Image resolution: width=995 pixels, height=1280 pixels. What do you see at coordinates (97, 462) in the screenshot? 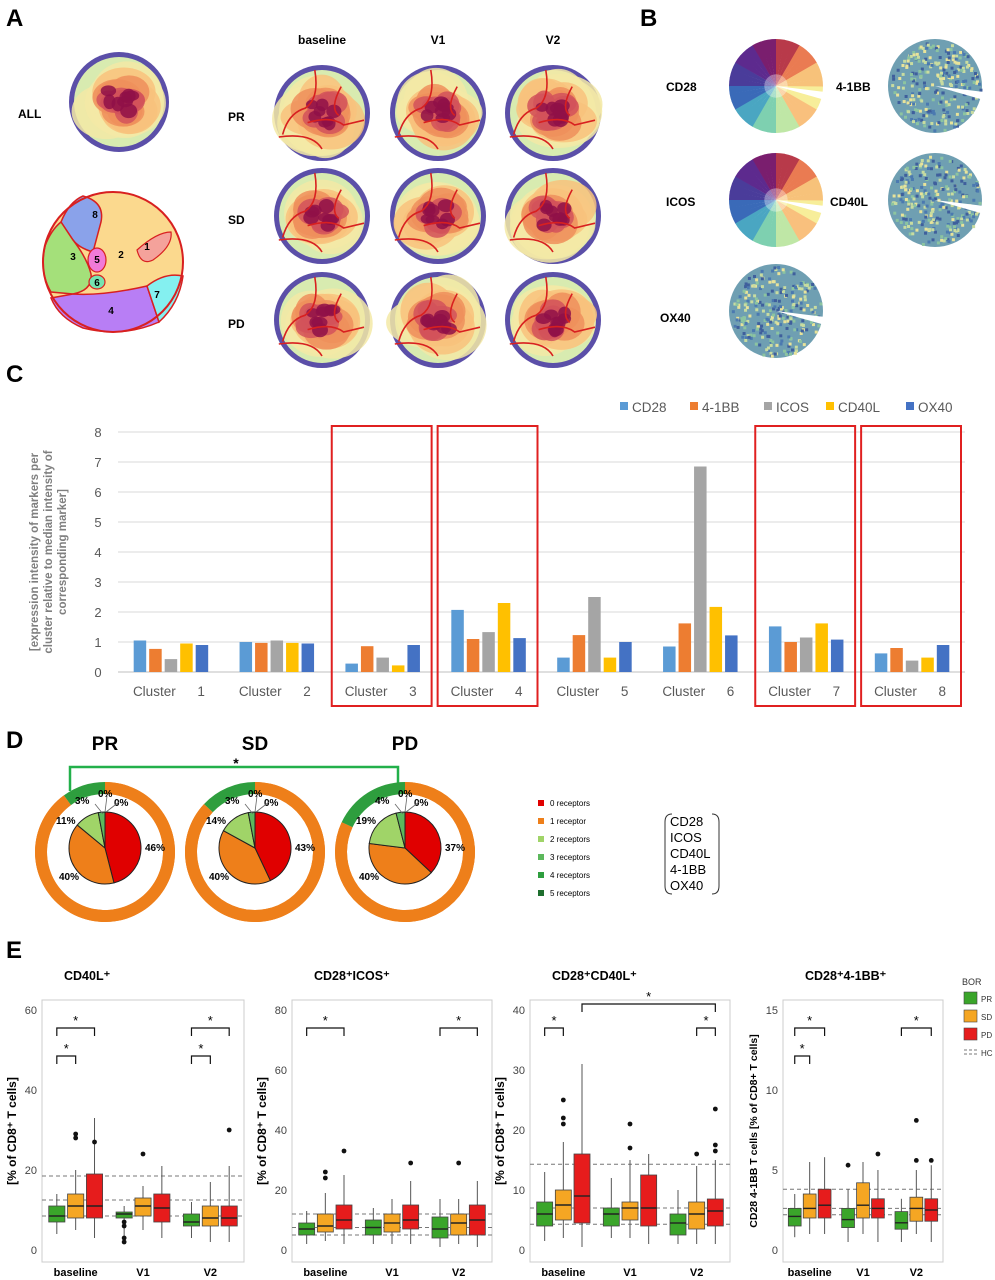
I see `c-y-tick-label: 7` at bounding box center [97, 462].